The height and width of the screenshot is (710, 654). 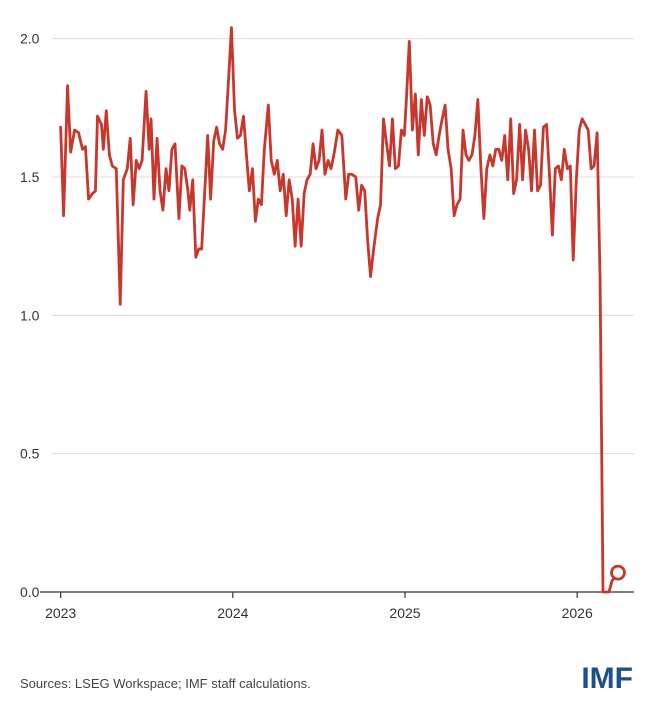 I want to click on x-tick-label: 2026, so click(x=577, y=613).